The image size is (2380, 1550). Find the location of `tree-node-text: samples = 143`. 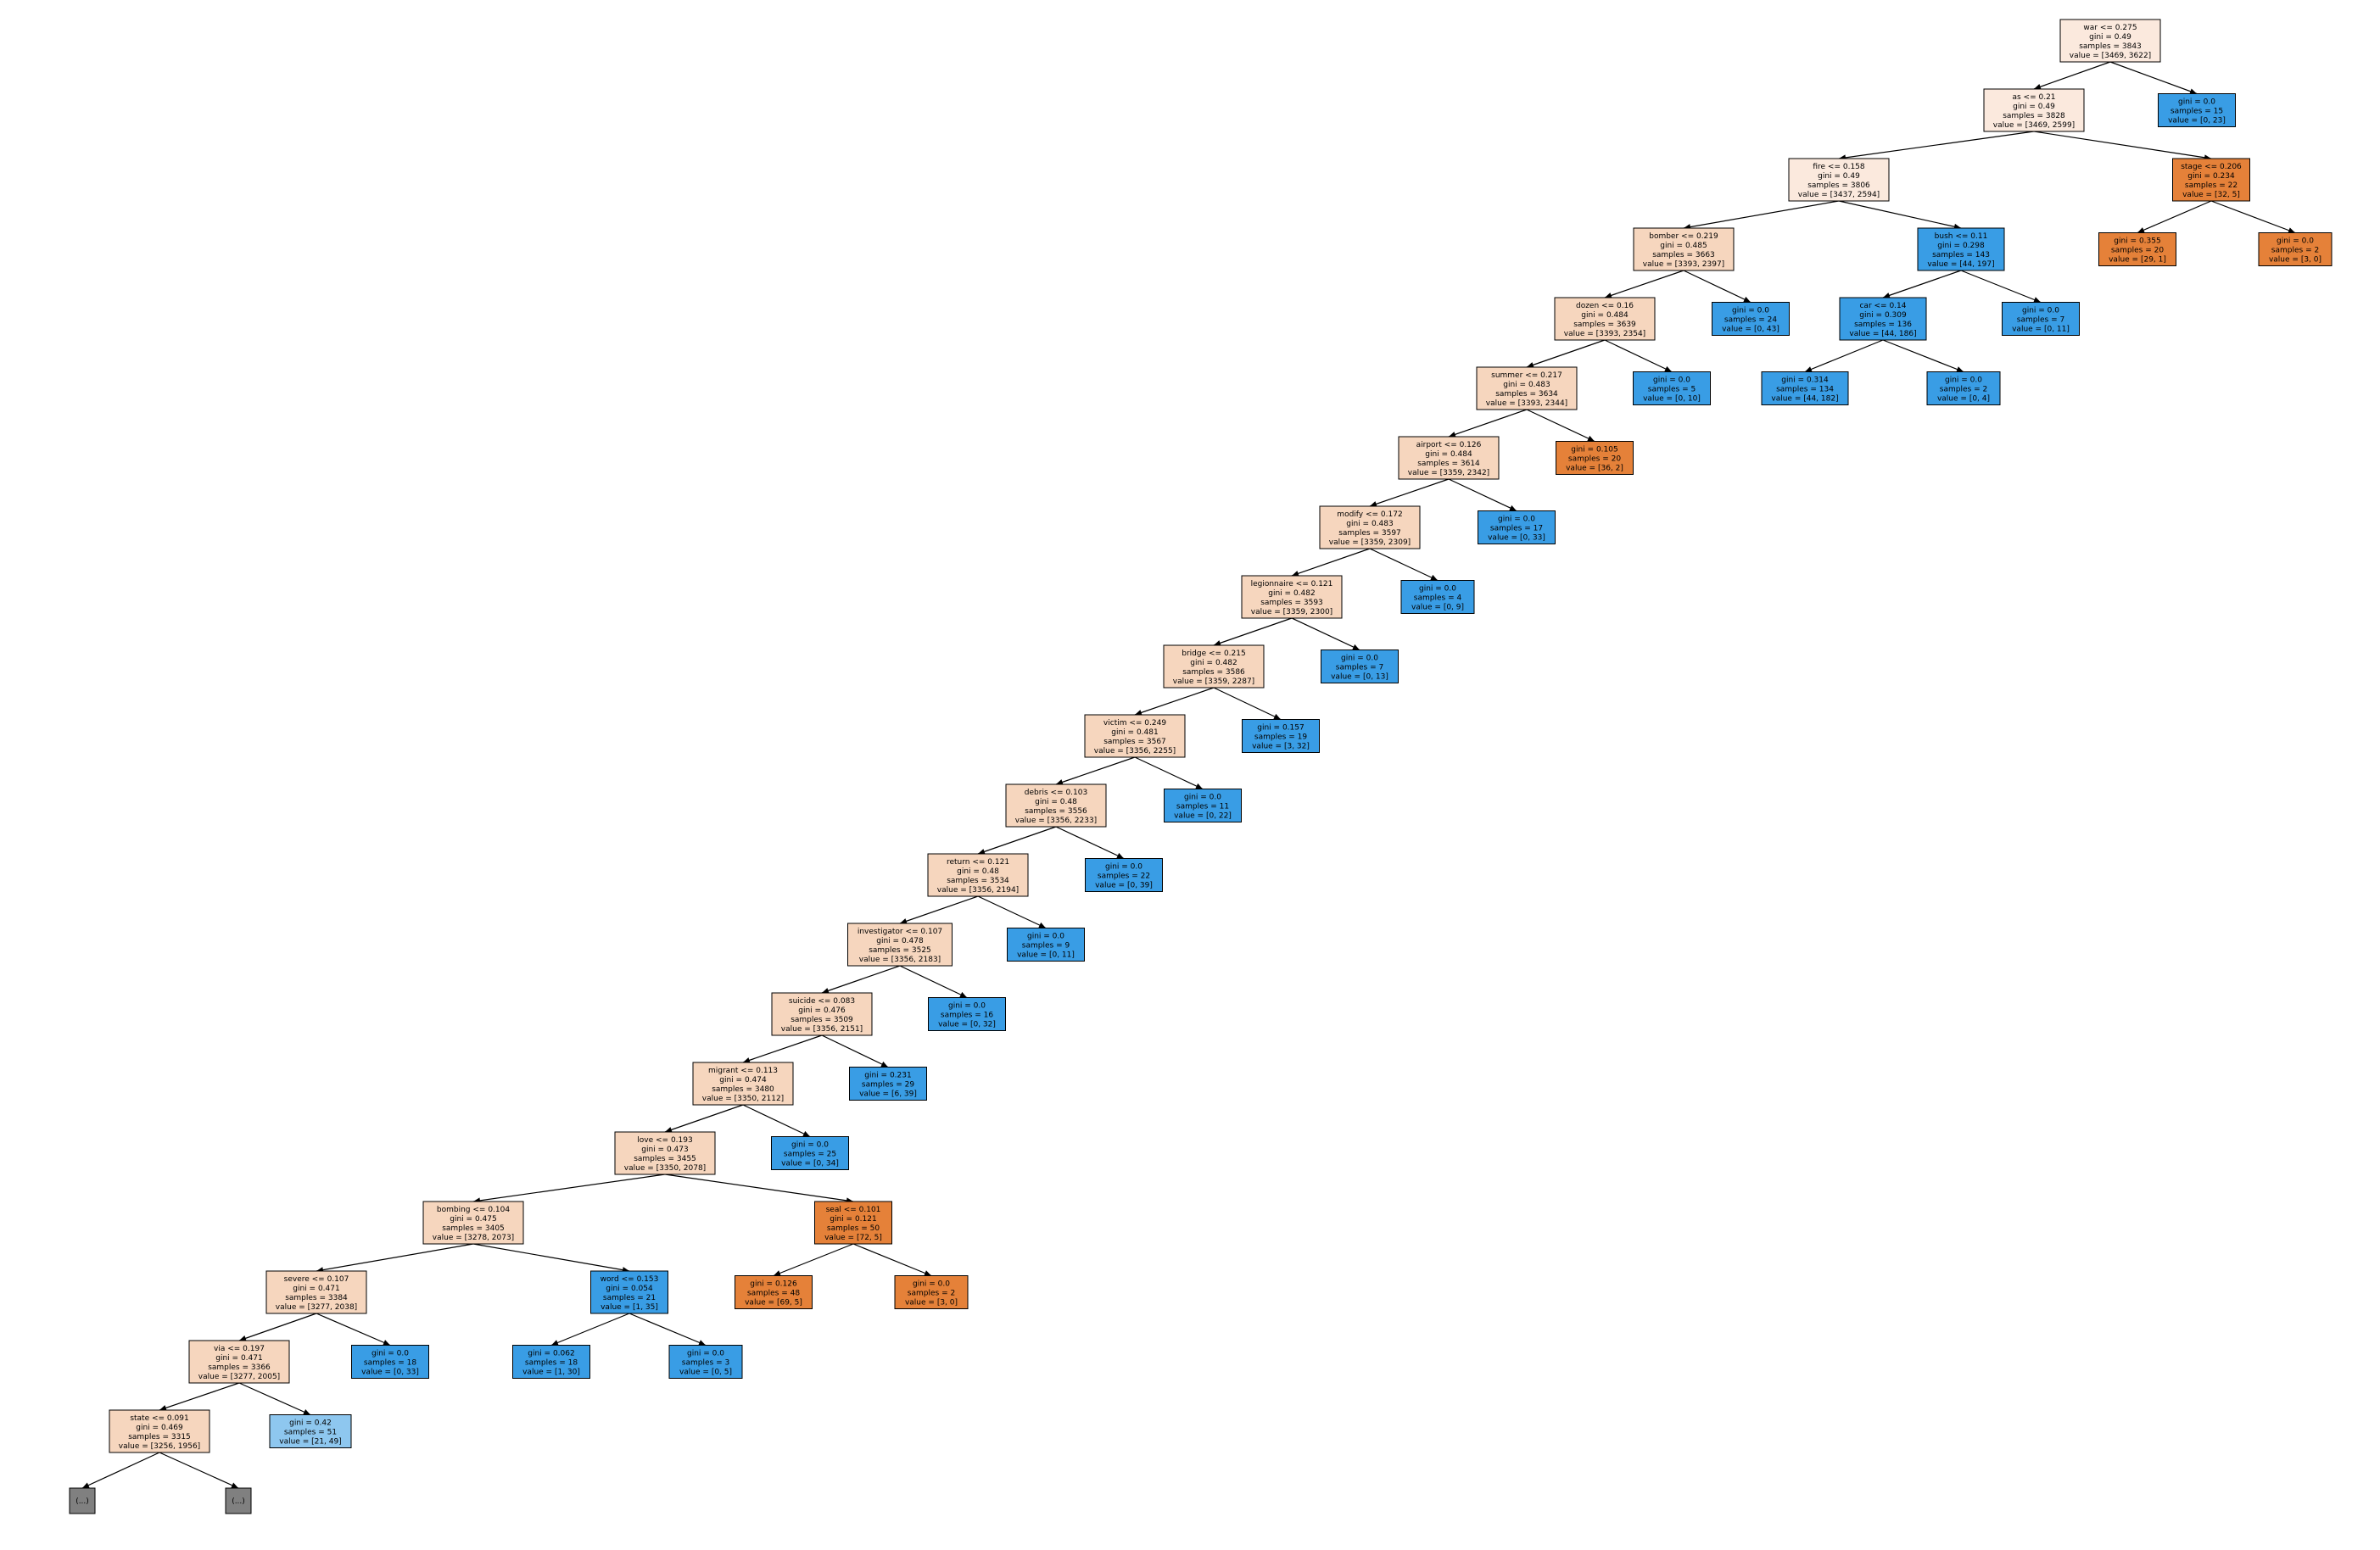

tree-node-text: samples = 143 is located at coordinates (1961, 255).